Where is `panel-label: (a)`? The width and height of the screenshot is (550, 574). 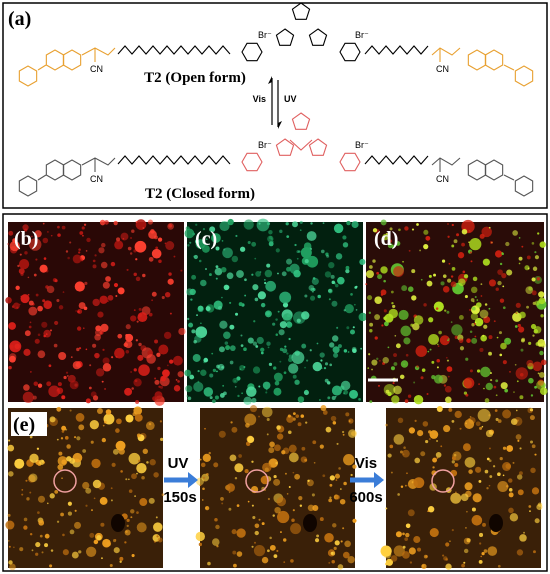
panel-label: (a) is located at coordinates (19, 19).